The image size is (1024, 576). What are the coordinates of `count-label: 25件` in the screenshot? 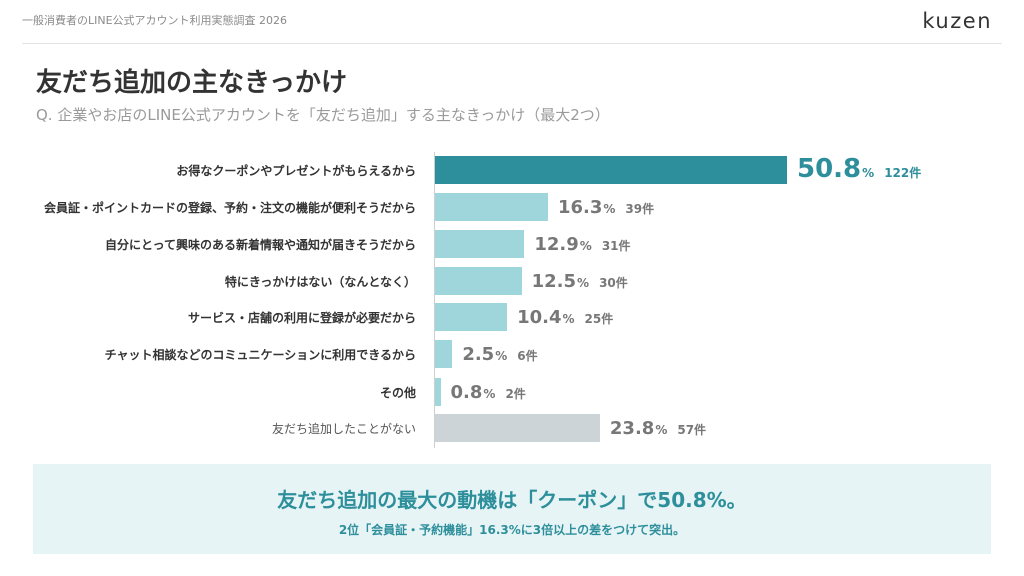 It's located at (599, 319).